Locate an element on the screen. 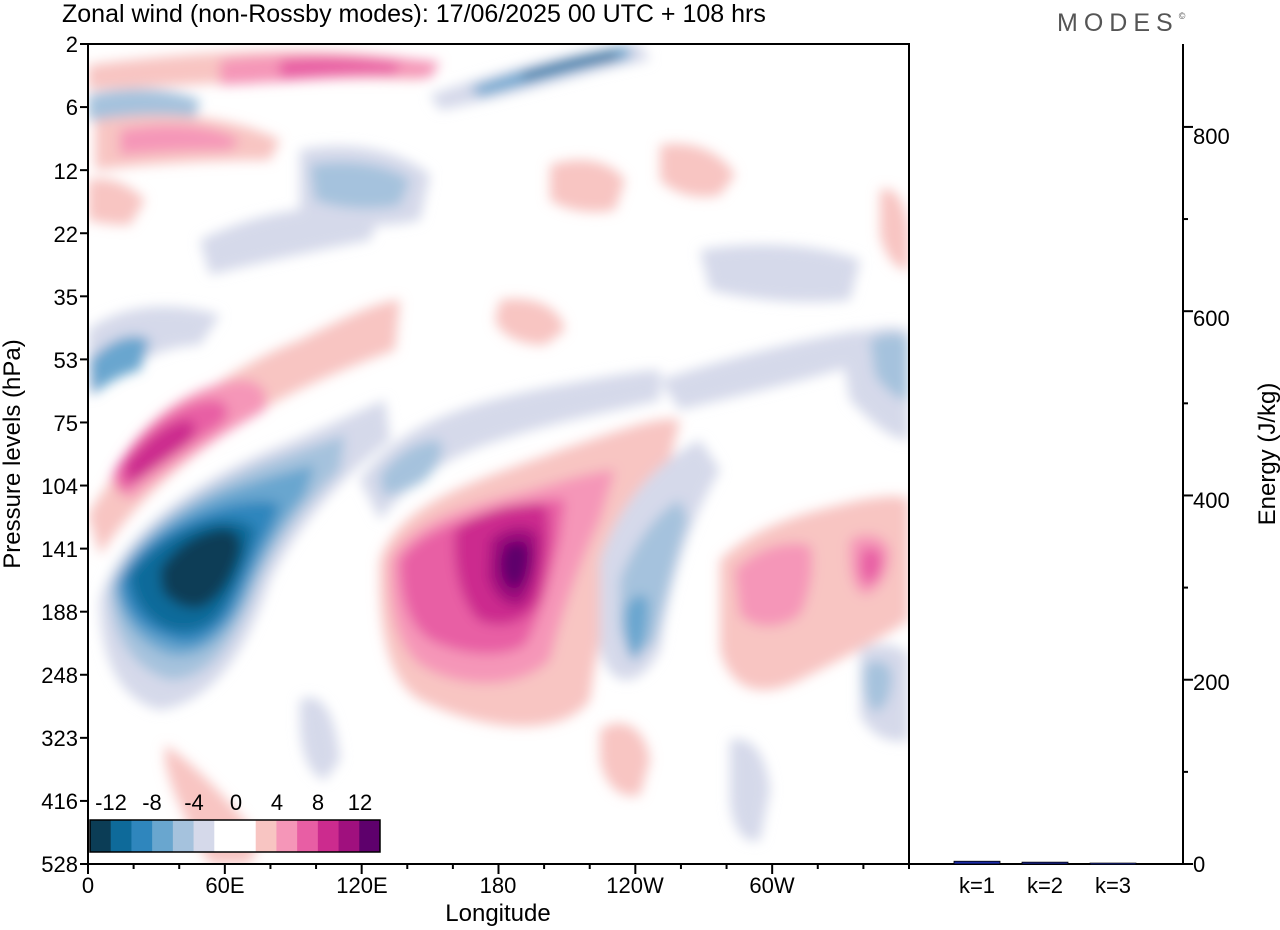  colorbar-frame is located at coordinates (235, 836).